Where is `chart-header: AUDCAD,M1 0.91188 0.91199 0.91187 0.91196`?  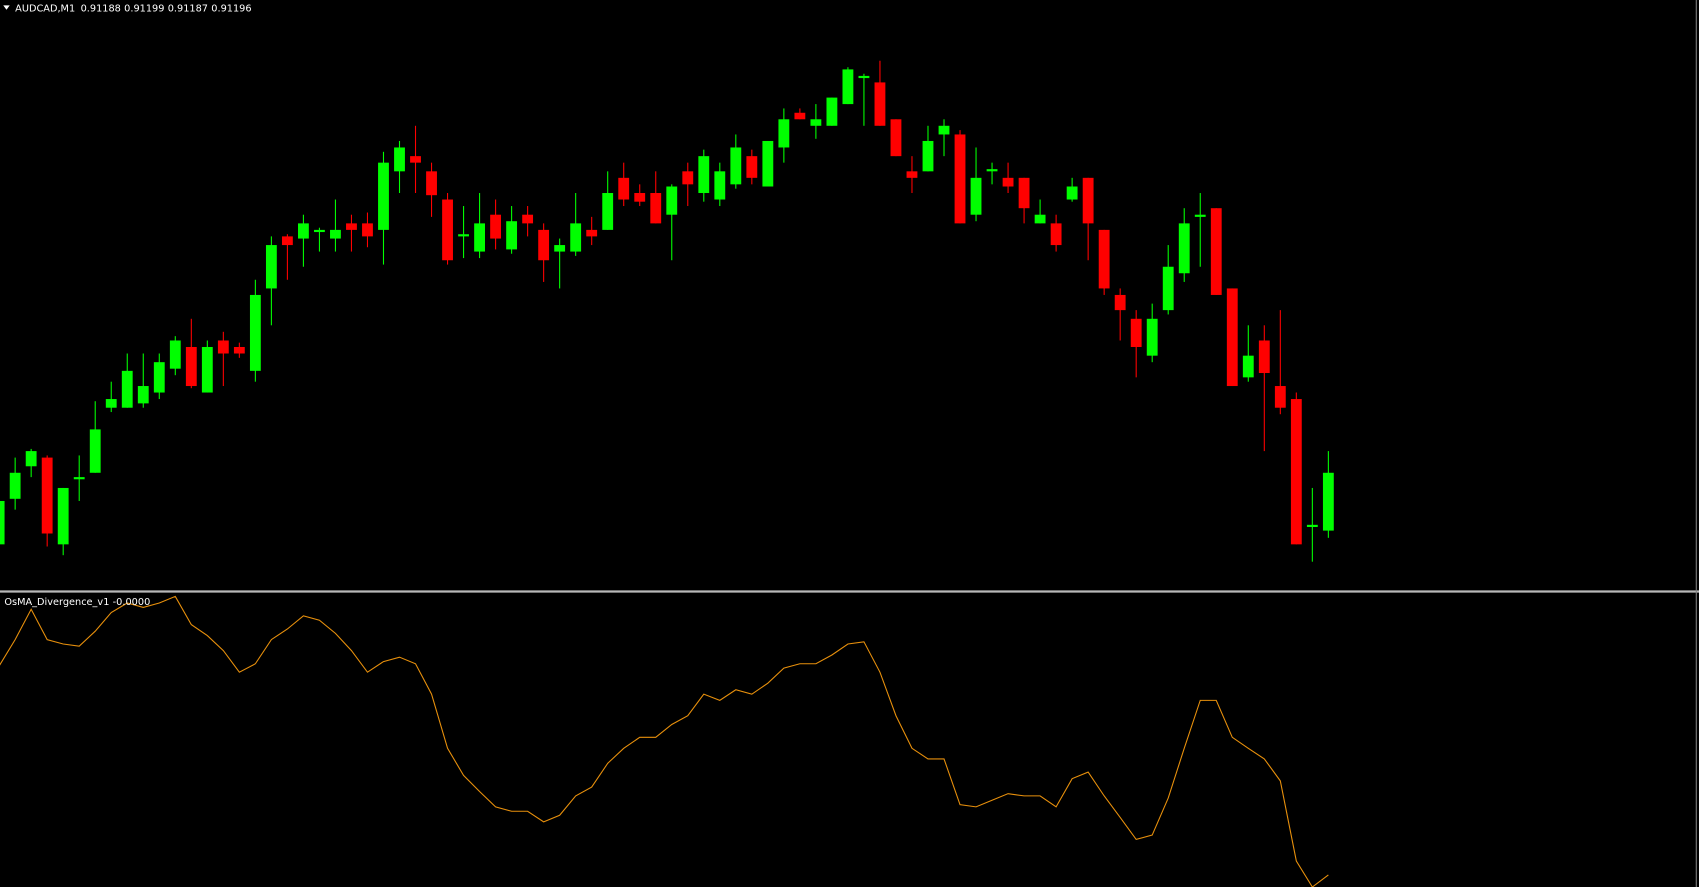 chart-header: AUDCAD,M1 0.91188 0.91199 0.91187 0.91196 is located at coordinates (133, 9).